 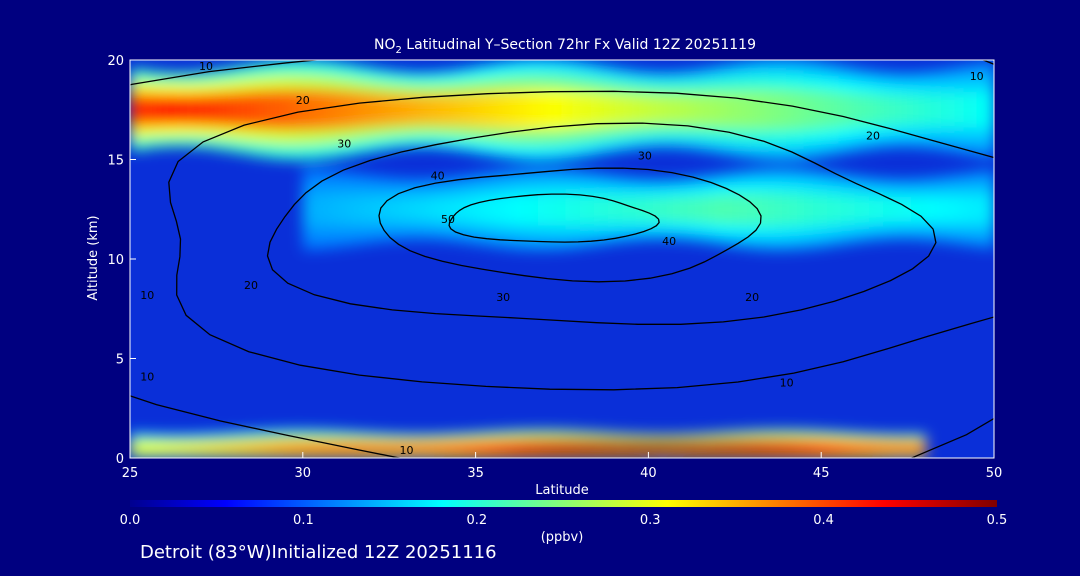 What do you see at coordinates (448, 219) in the screenshot?
I see `contour-label: 50` at bounding box center [448, 219].